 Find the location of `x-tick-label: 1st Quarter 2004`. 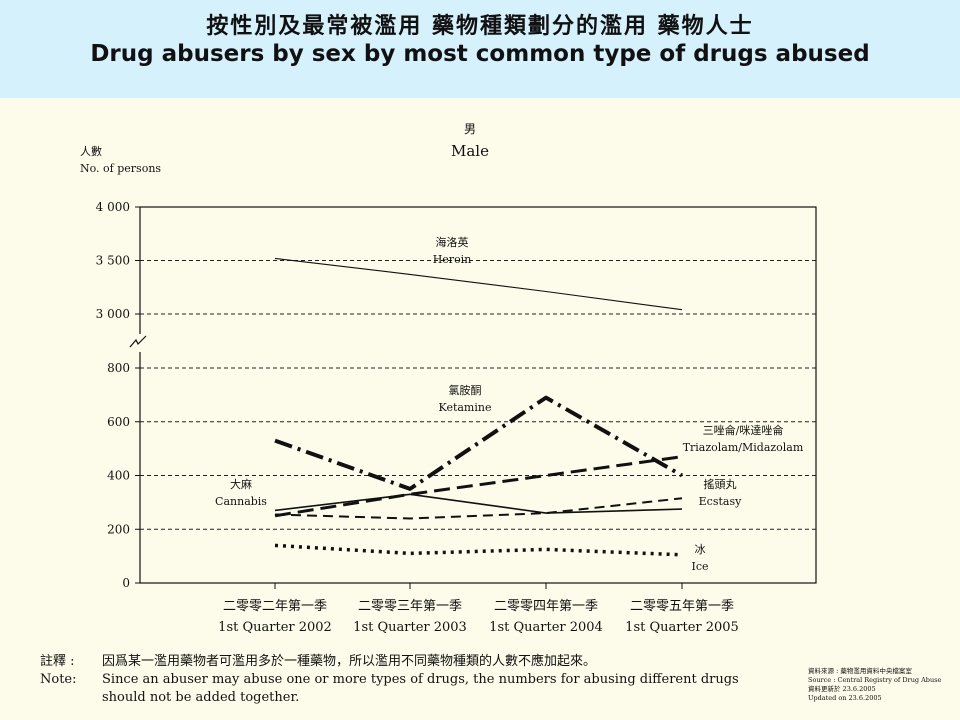

x-tick-label: 1st Quarter 2004 is located at coordinates (546, 627).